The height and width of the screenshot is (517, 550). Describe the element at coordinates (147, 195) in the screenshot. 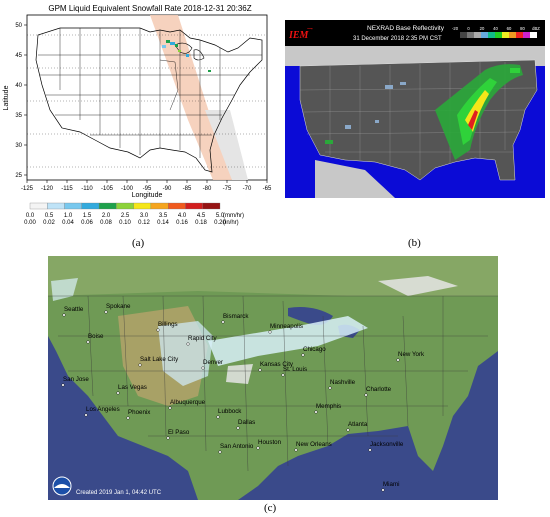

I see `panel-a-xlabel: Longitude` at that location.